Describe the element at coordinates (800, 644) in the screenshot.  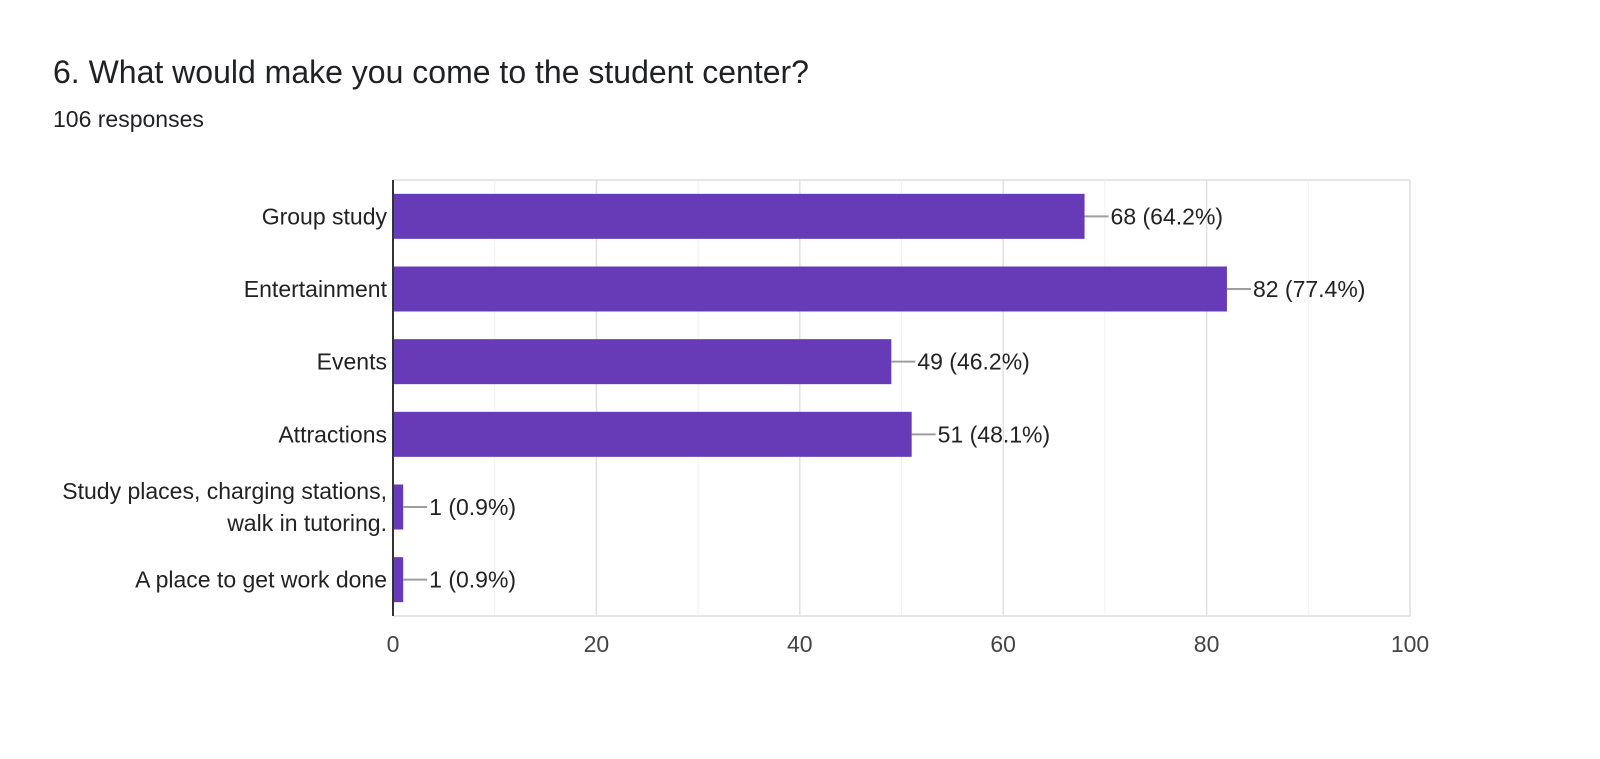
I see `x-tick-label: 40` at that location.